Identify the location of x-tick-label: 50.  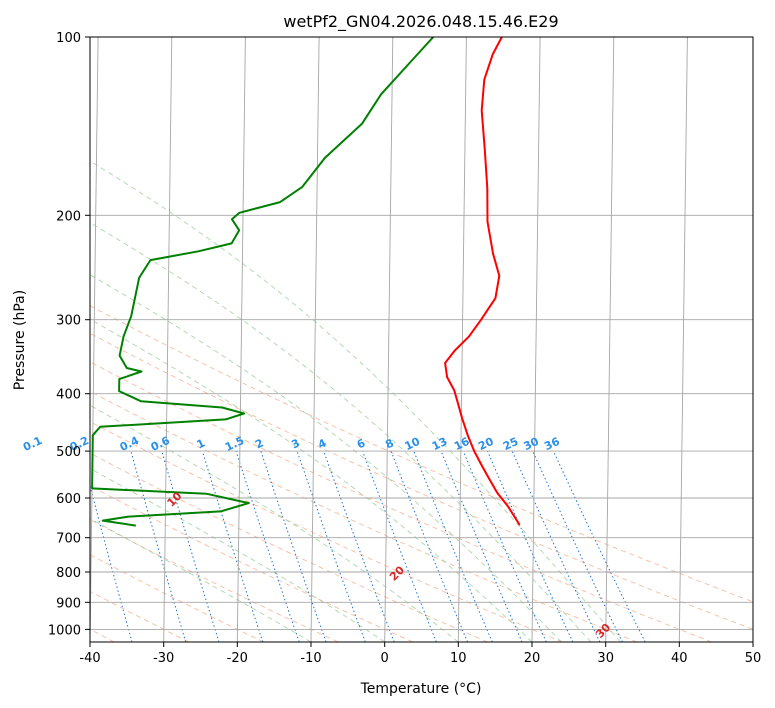
(753, 658).